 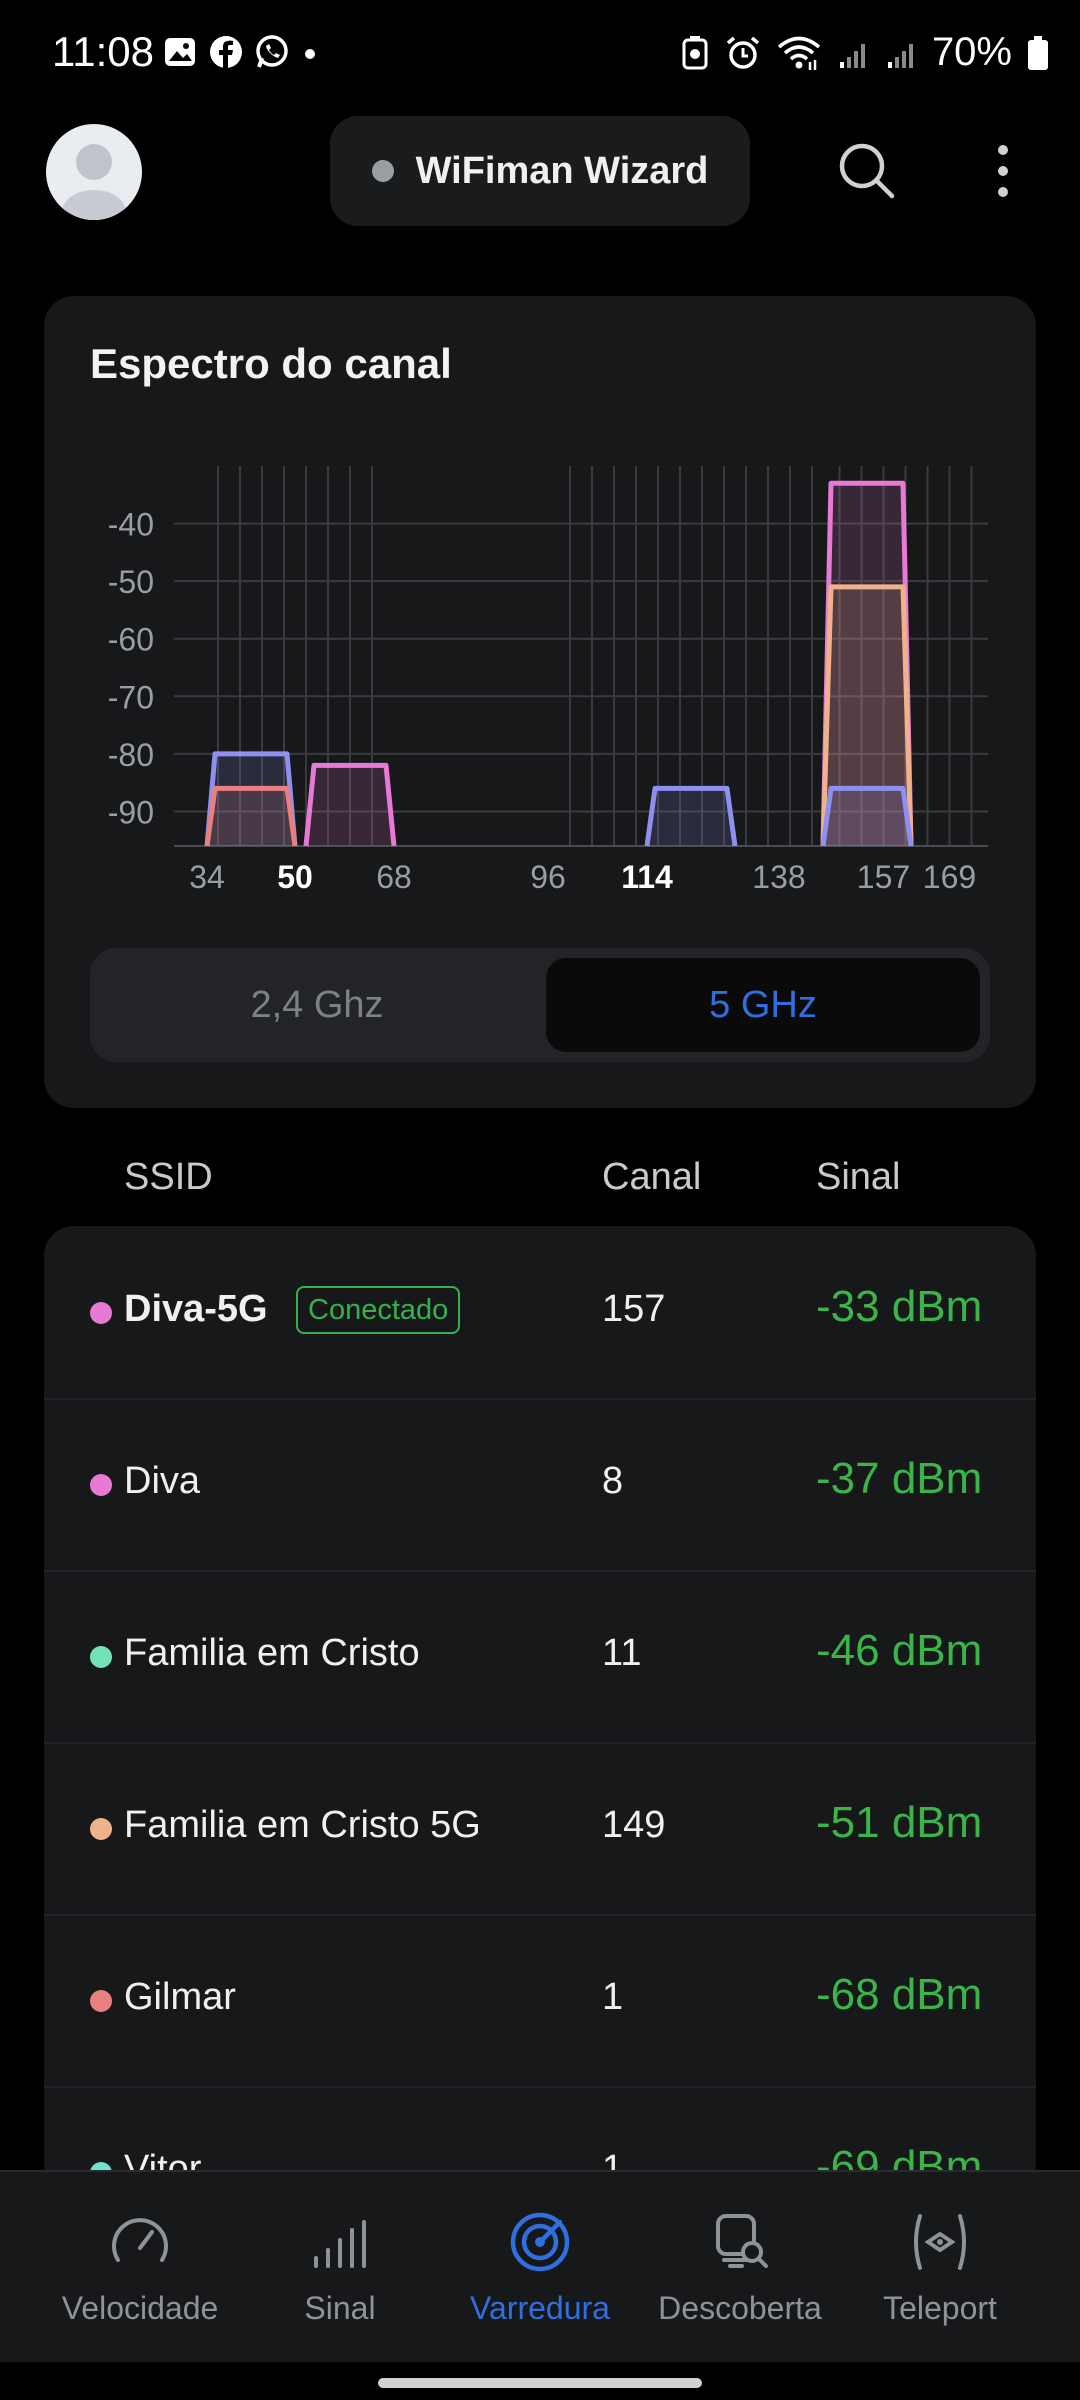 What do you see at coordinates (94, 182) in the screenshot?
I see `avatar-icon` at bounding box center [94, 182].